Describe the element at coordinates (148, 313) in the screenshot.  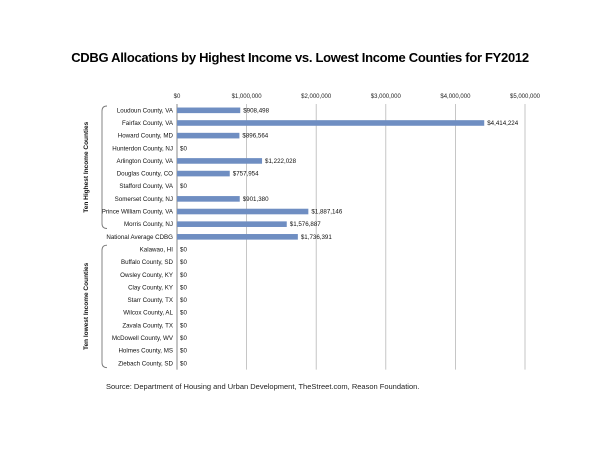
I see `category-label: Wilcox County, AL` at that location.